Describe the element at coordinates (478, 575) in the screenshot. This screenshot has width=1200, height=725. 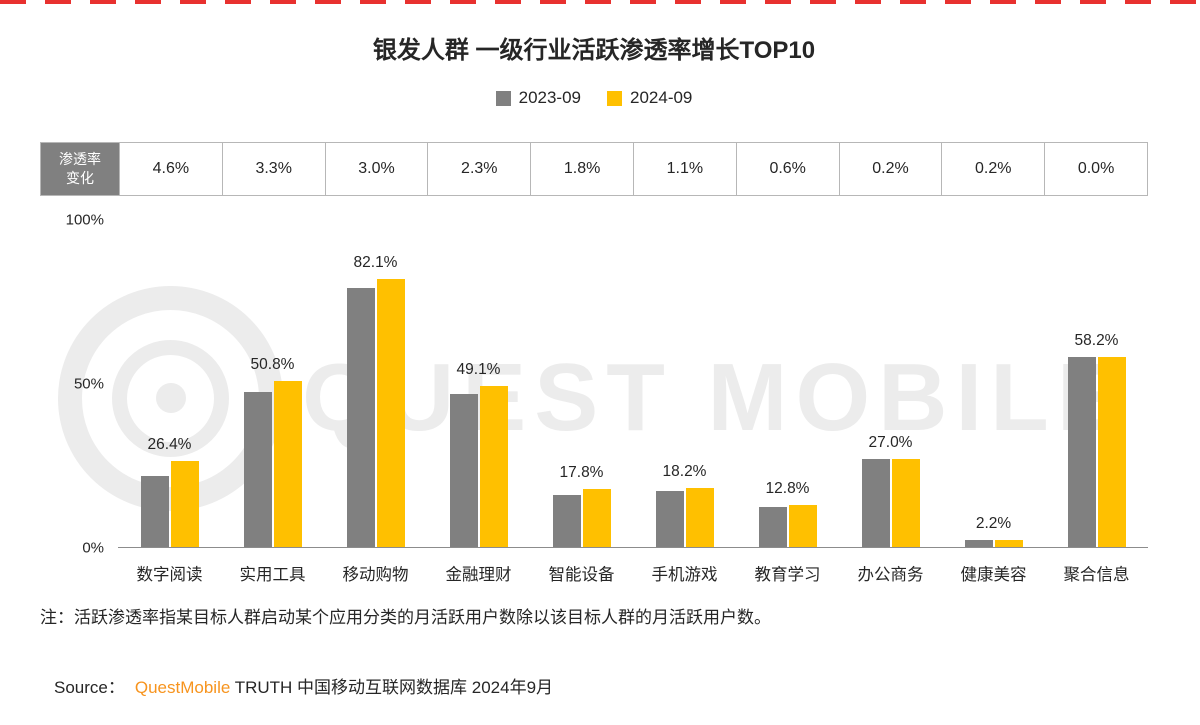
I see `category-label: 金融理财` at that location.